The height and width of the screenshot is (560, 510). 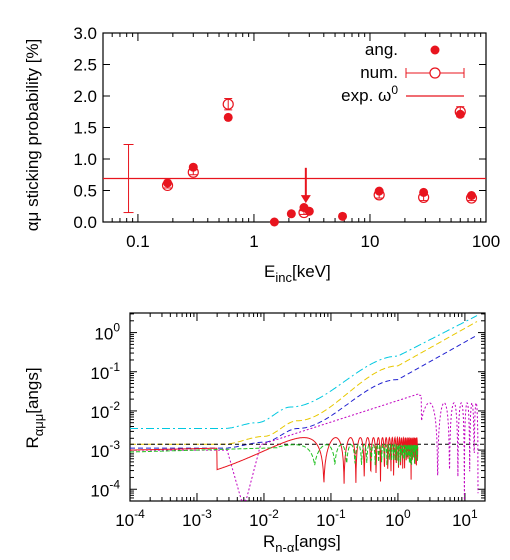 What do you see at coordinates (403, 72) in the screenshot?
I see `top-legend: ang. num. exp. ω0` at bounding box center [403, 72].